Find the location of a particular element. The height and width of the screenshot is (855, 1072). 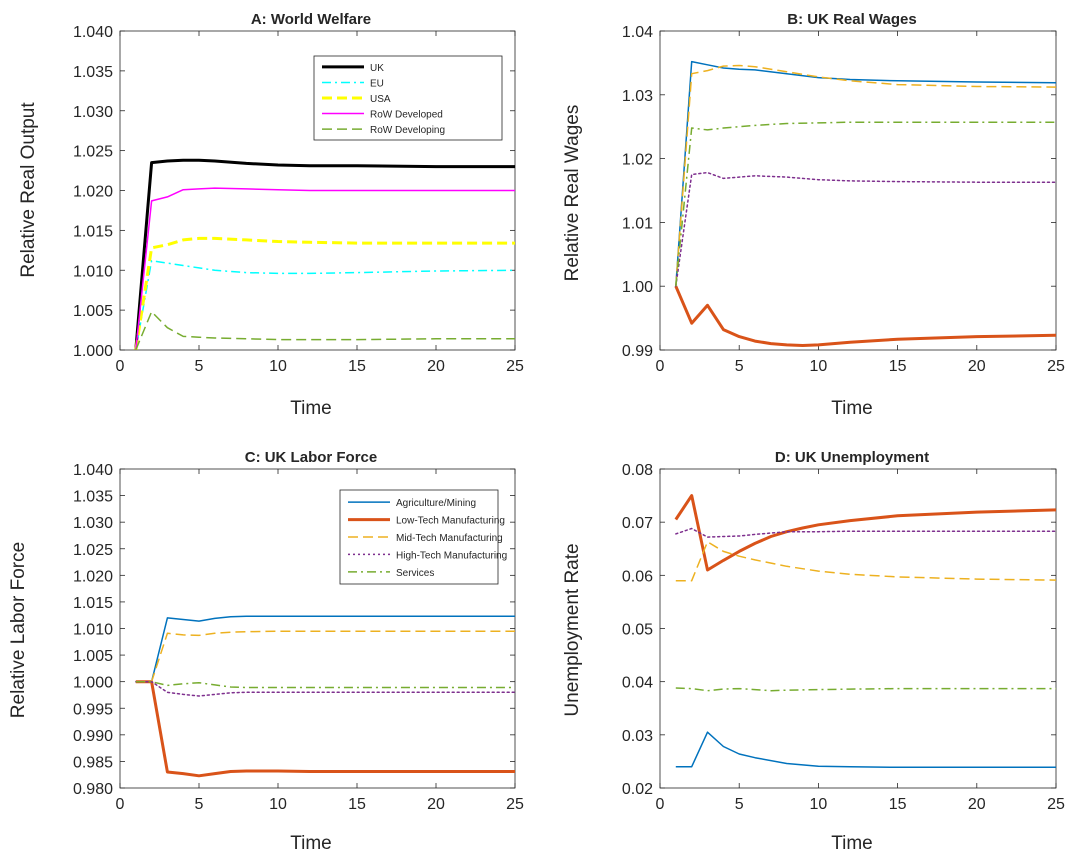

panel-title: A: World Welfare is located at coordinates (311, 19).